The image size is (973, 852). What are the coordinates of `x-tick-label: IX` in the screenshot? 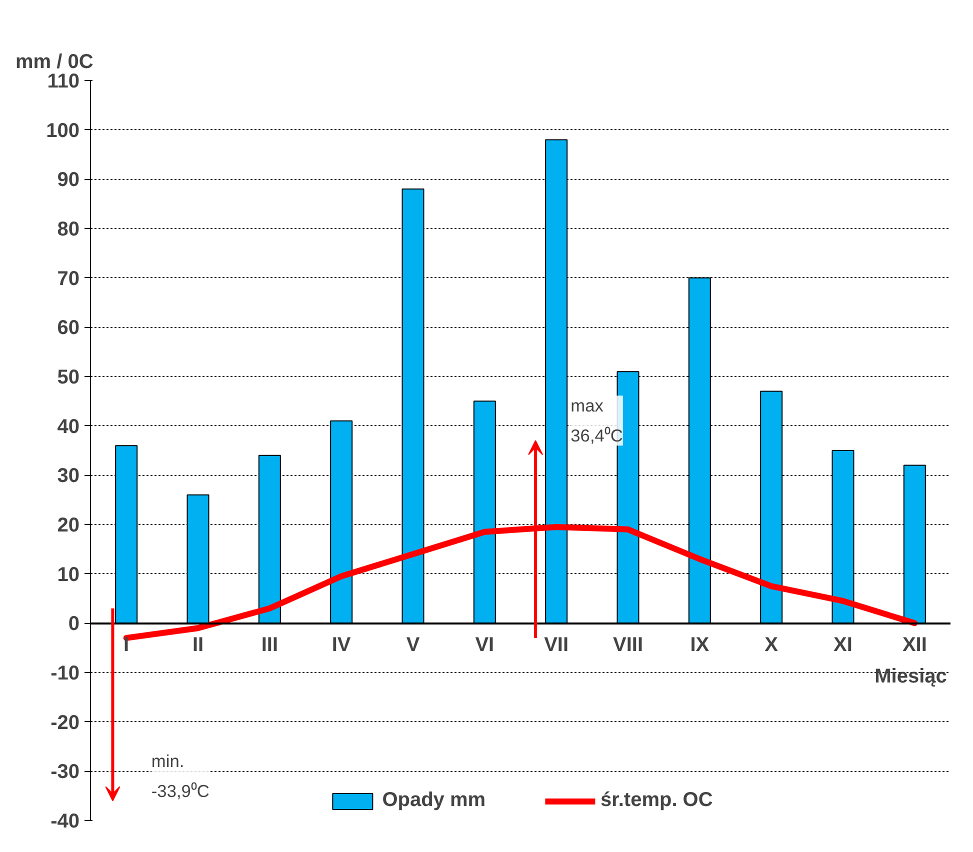 It's located at (700, 645).